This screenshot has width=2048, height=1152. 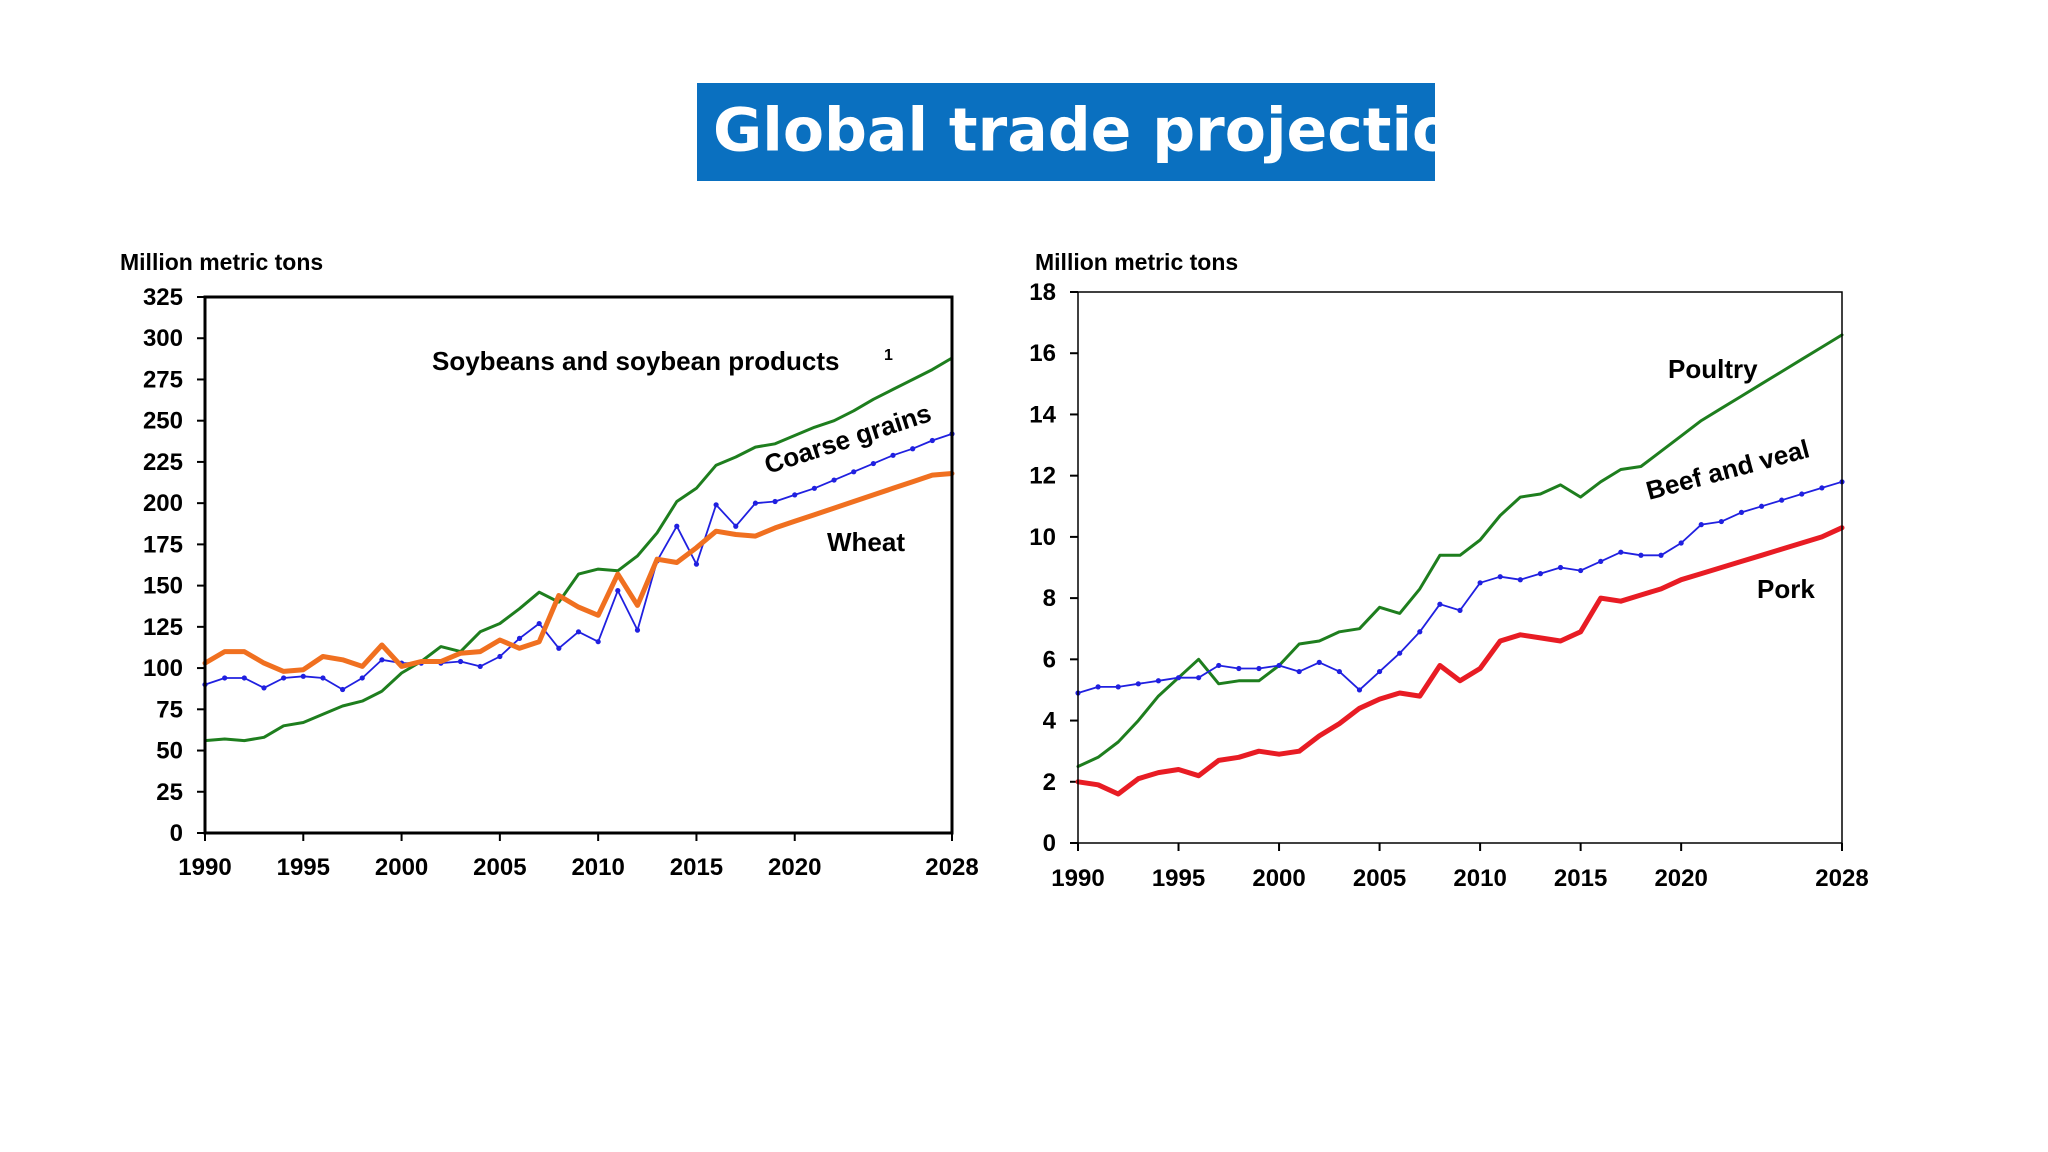 What do you see at coordinates (221, 262) in the screenshot?
I see `left-ylabel: Million metric tons` at bounding box center [221, 262].